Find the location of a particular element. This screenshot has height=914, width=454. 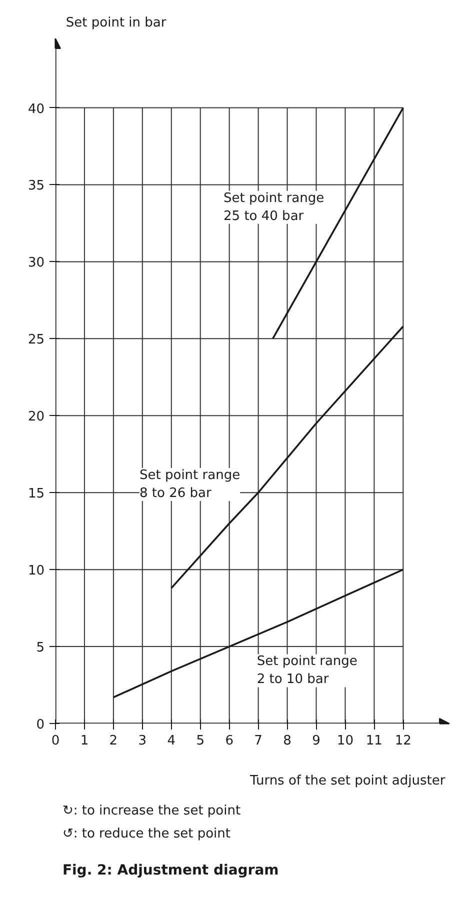

series-label: Set point range 2 to 10 bar is located at coordinates (307, 671).